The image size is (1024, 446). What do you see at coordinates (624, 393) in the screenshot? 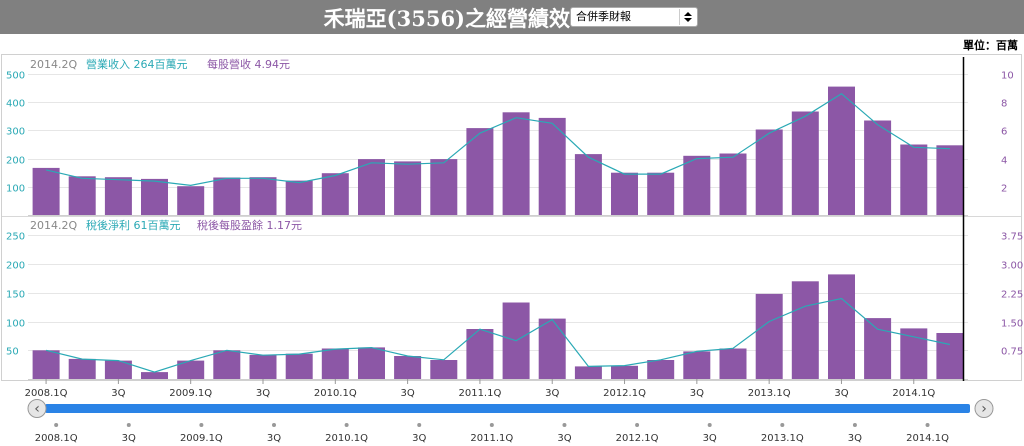
I see `x-axis-label: 2012.1Q` at bounding box center [624, 393].